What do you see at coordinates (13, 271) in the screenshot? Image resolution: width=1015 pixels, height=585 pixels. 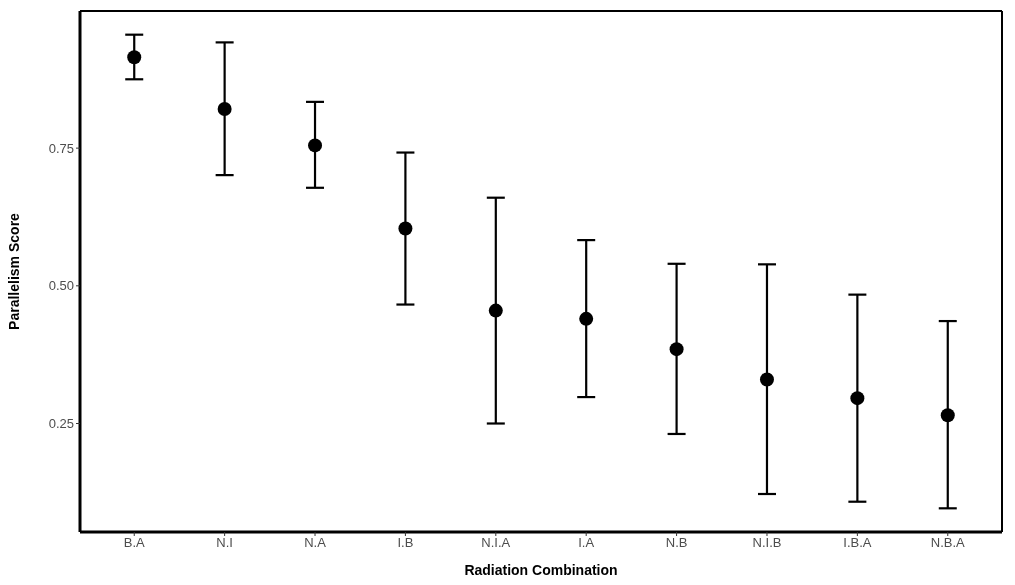 I see `y-axis-title: Parallelism Score` at bounding box center [13, 271].